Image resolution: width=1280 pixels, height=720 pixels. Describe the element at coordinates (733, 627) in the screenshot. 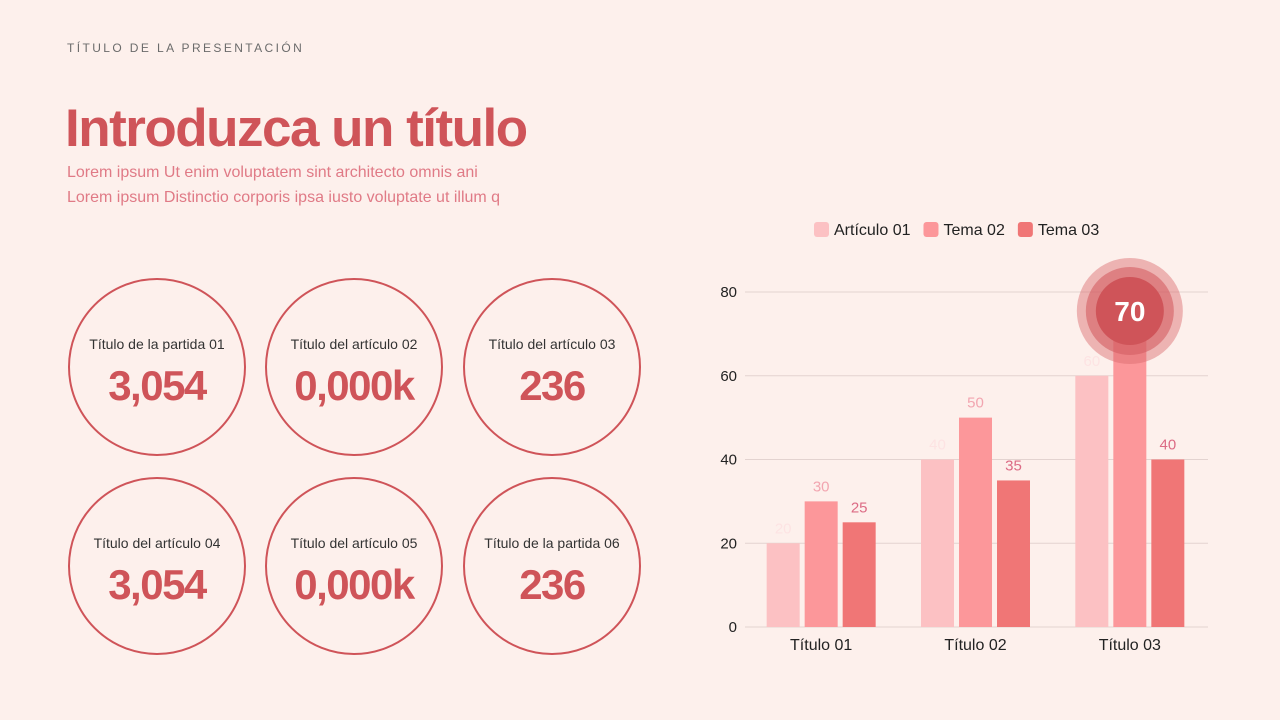

I see `y-tick-label: 0` at that location.